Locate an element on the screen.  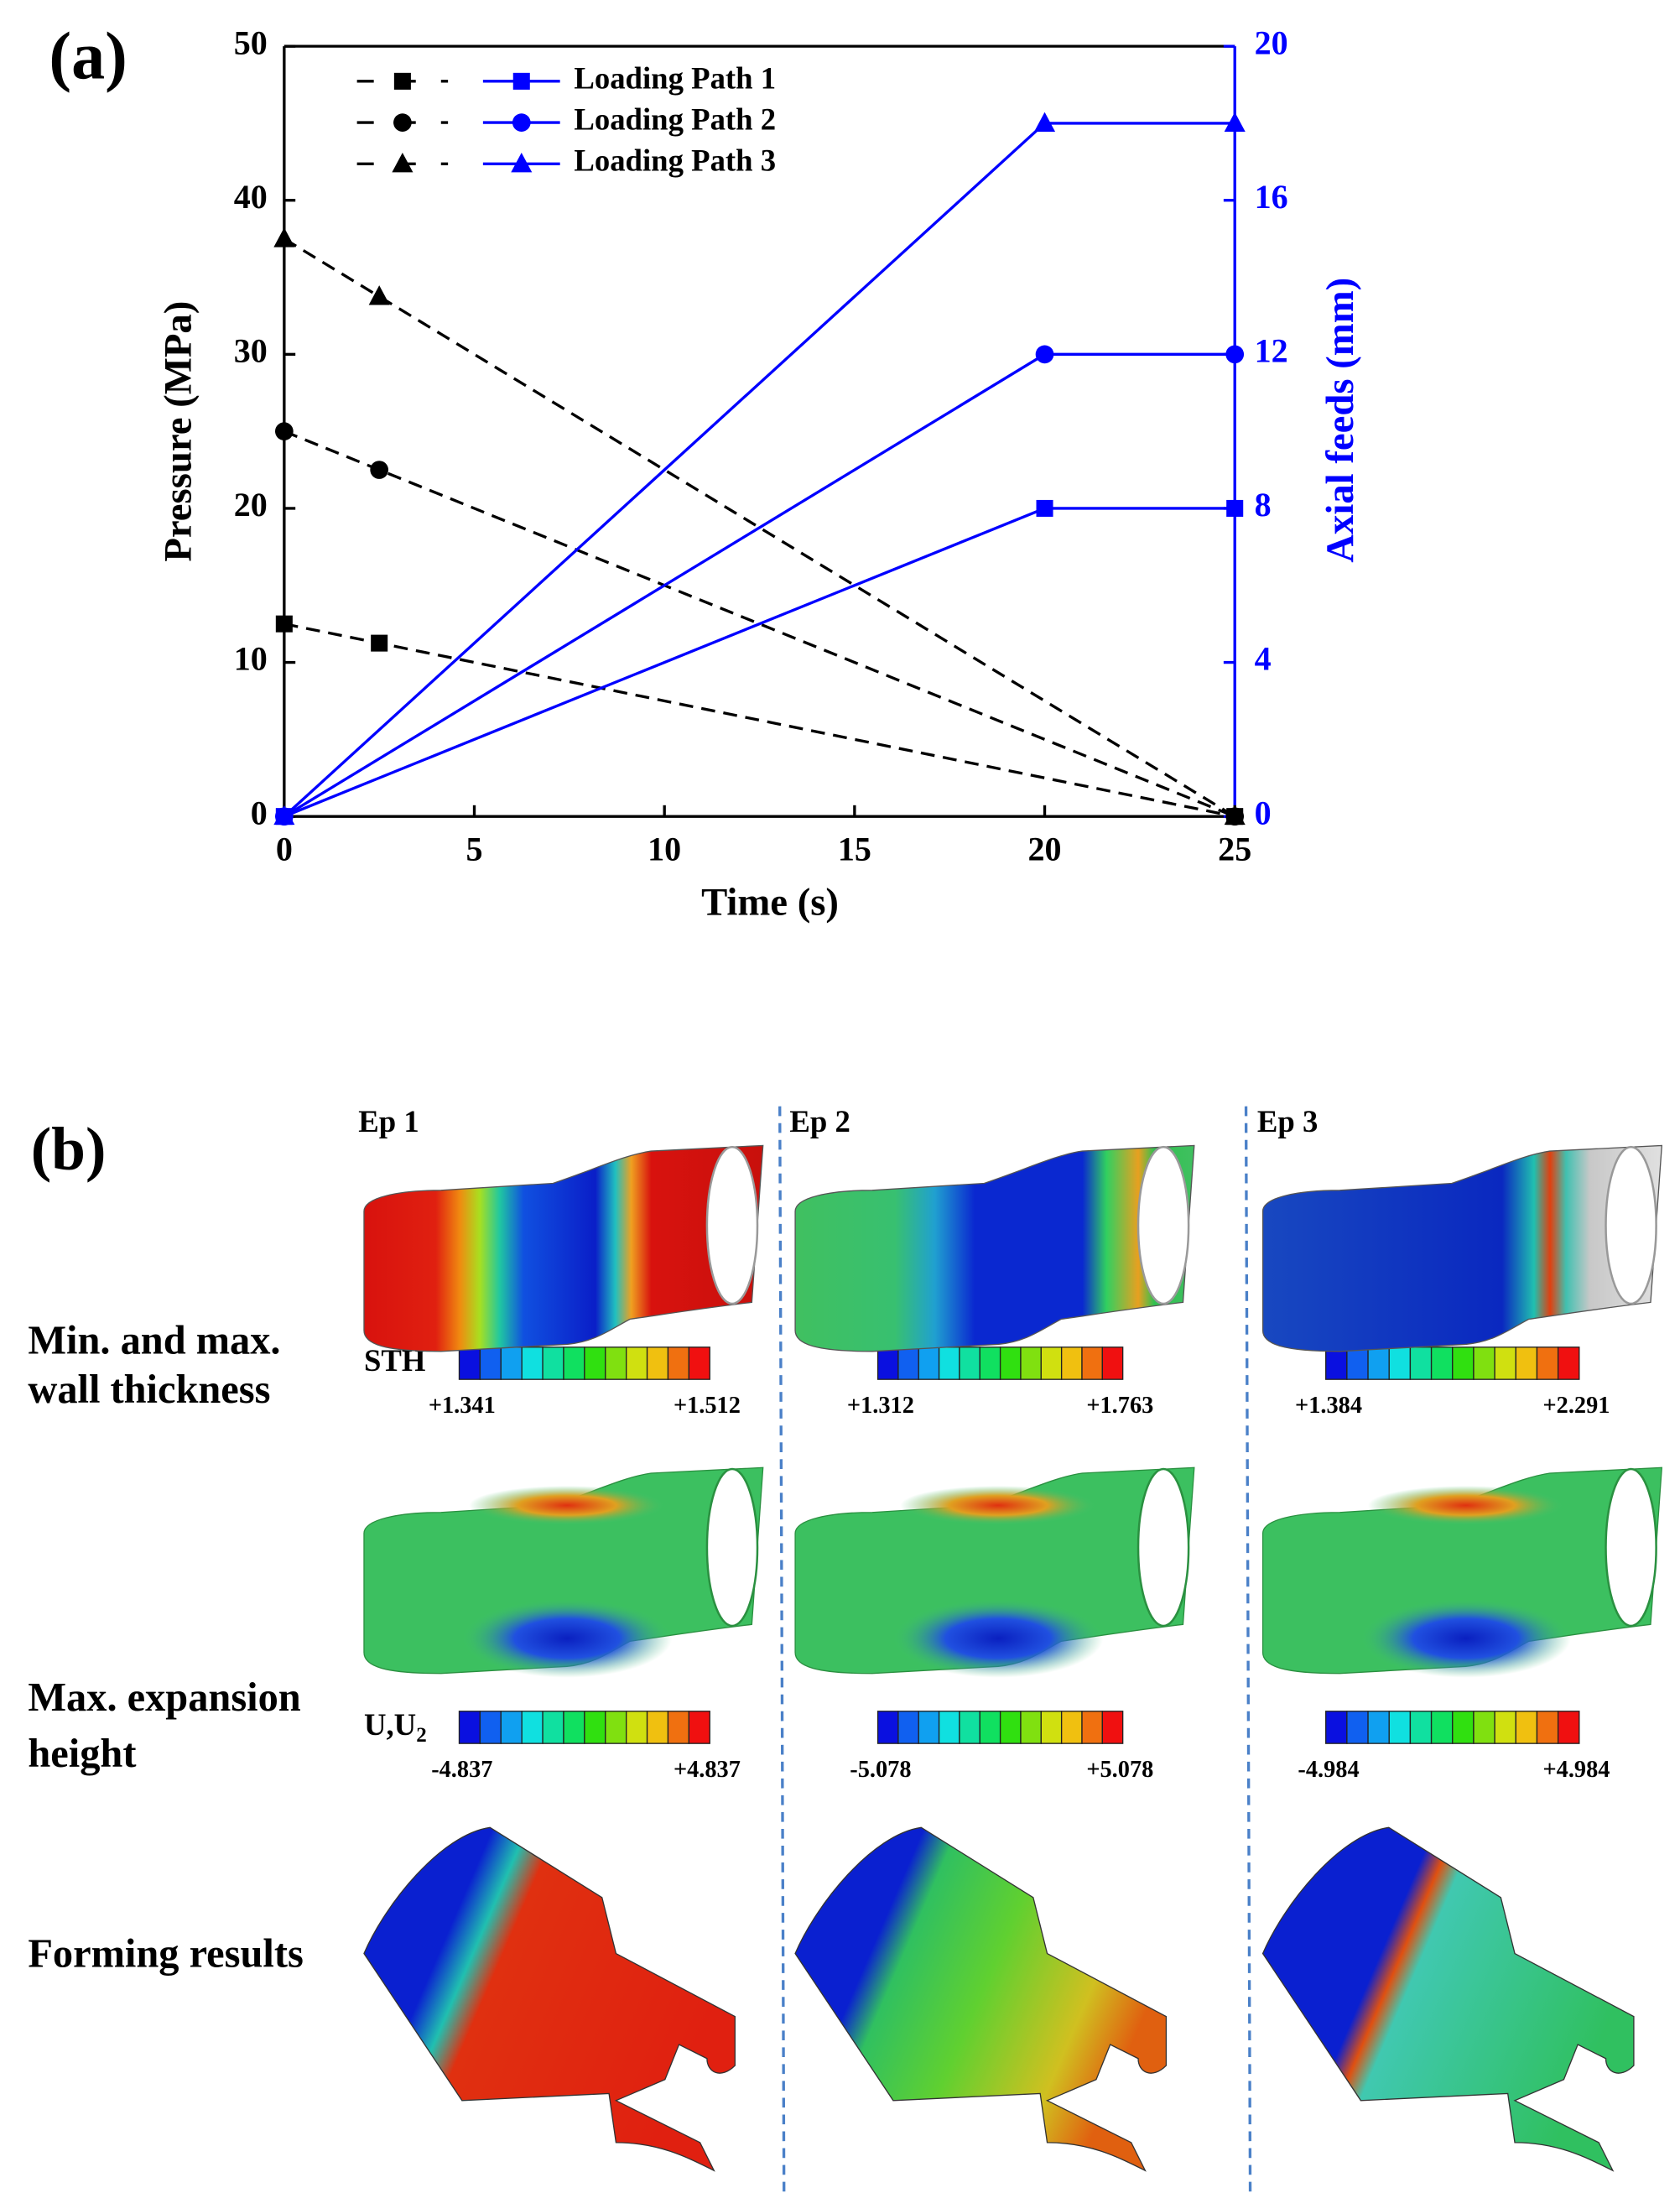
colorbar-max: +4.984 is located at coordinates (1576, 1770).